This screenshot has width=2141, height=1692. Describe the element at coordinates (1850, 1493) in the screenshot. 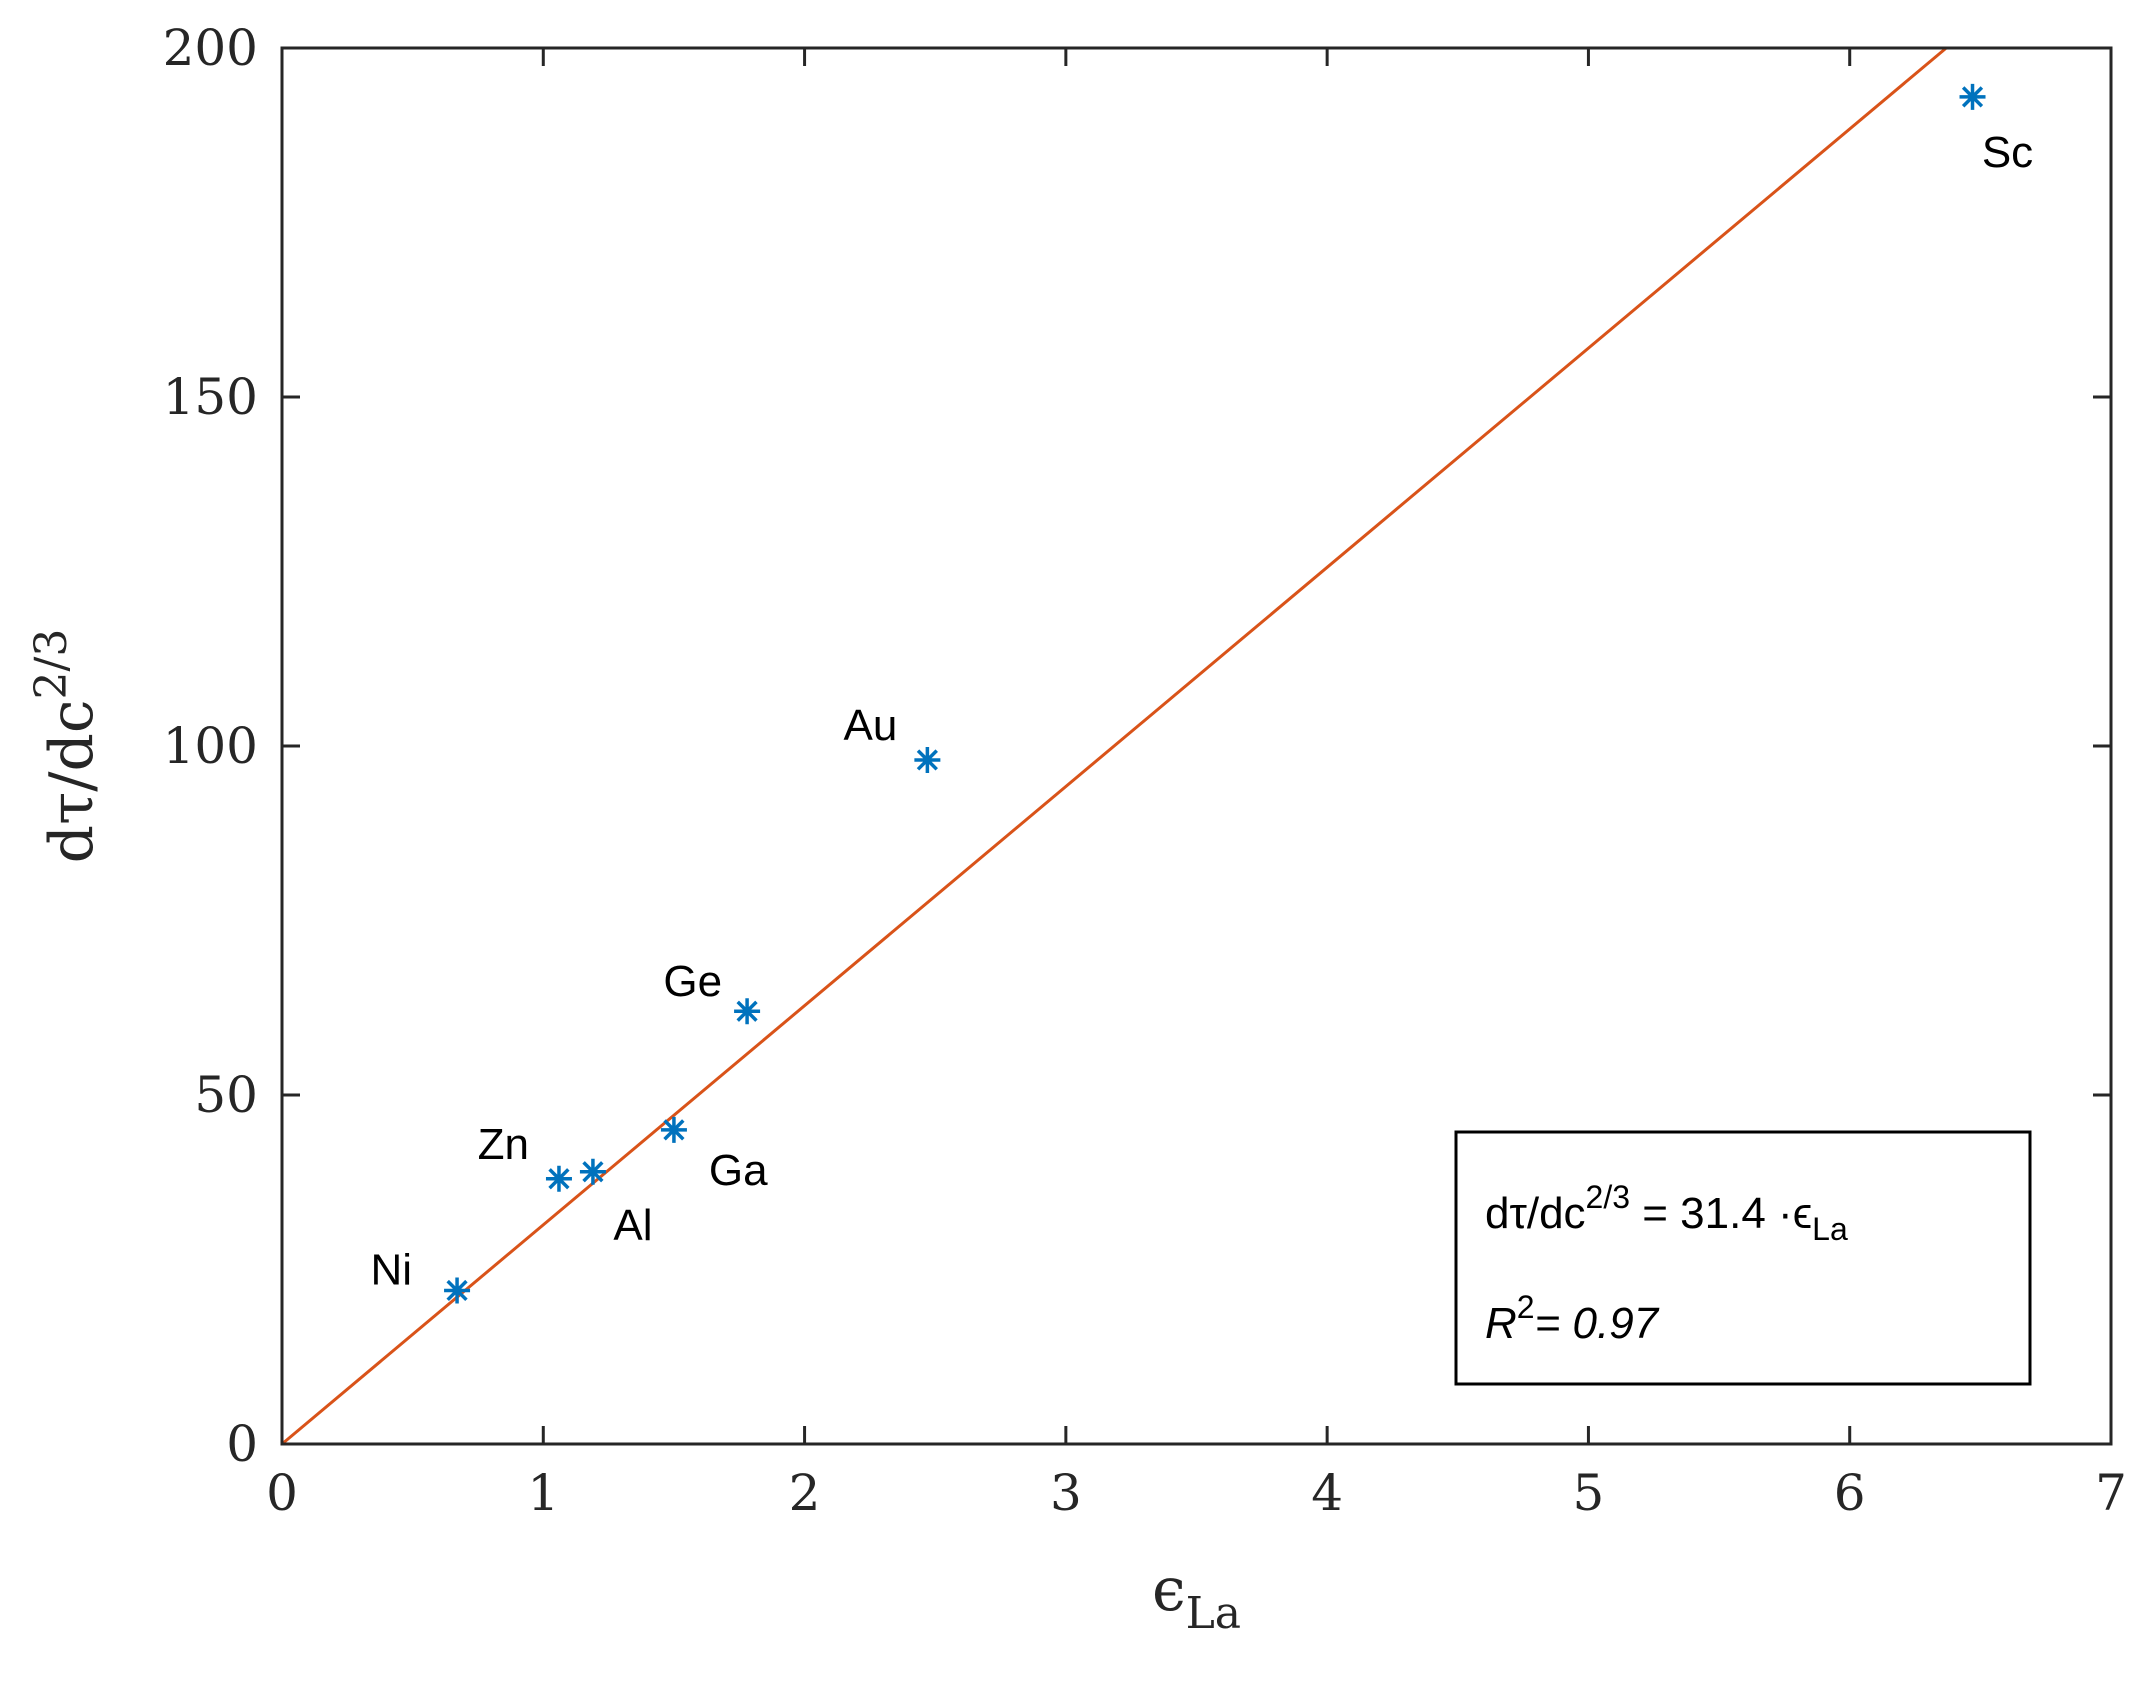

I see `x-tick-label: 6` at that location.